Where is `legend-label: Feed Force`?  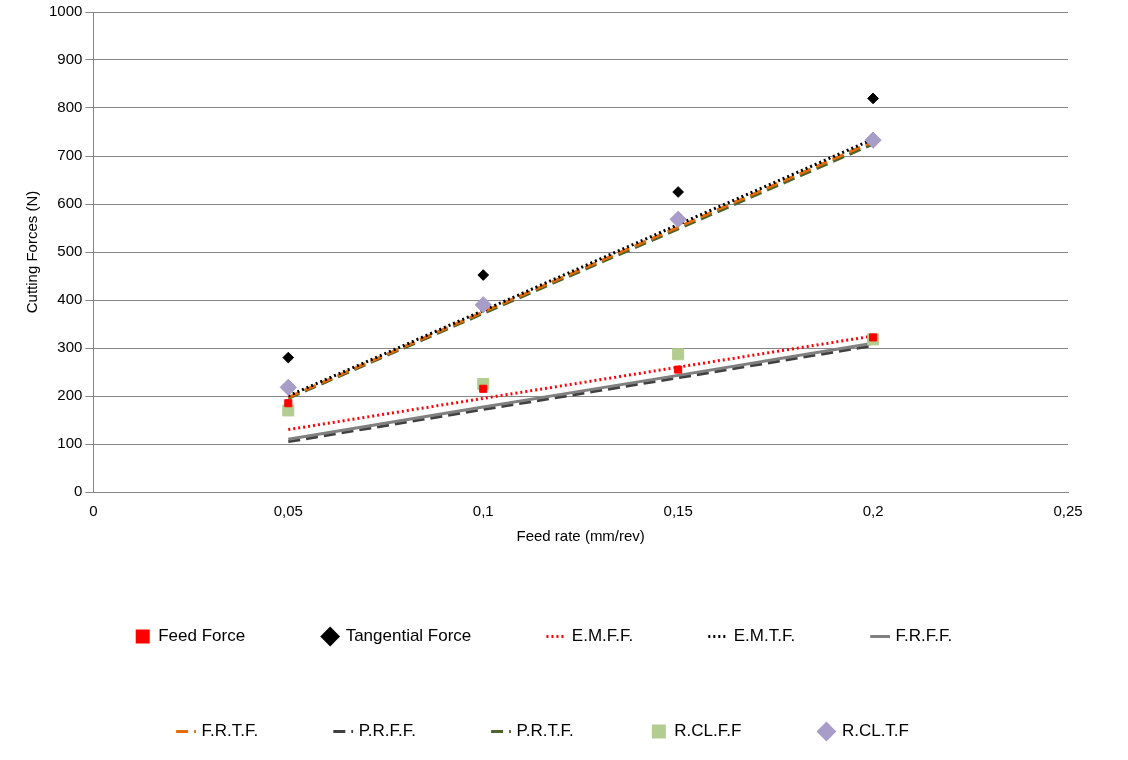 legend-label: Feed Force is located at coordinates (202, 636).